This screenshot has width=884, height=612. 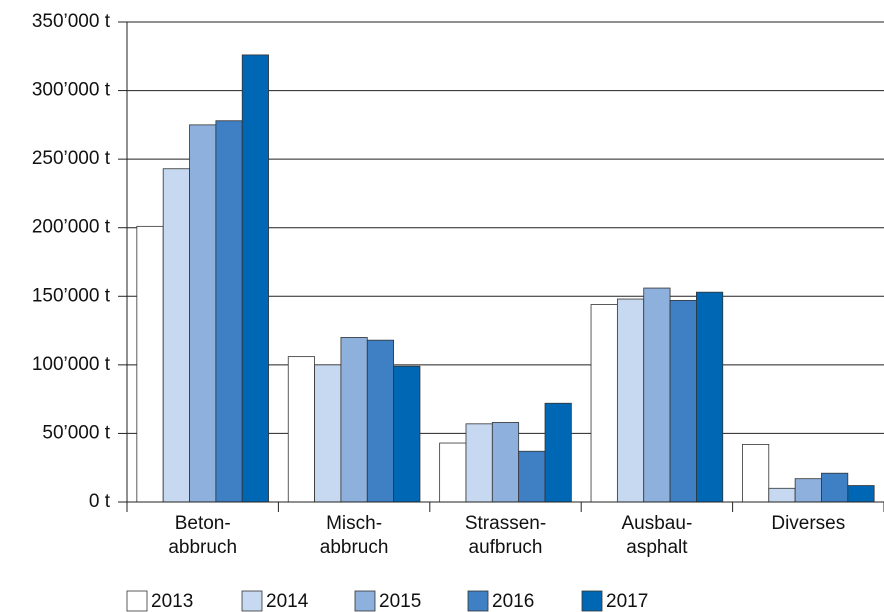 I want to click on x-tick-label: Diverses, so click(x=808, y=523).